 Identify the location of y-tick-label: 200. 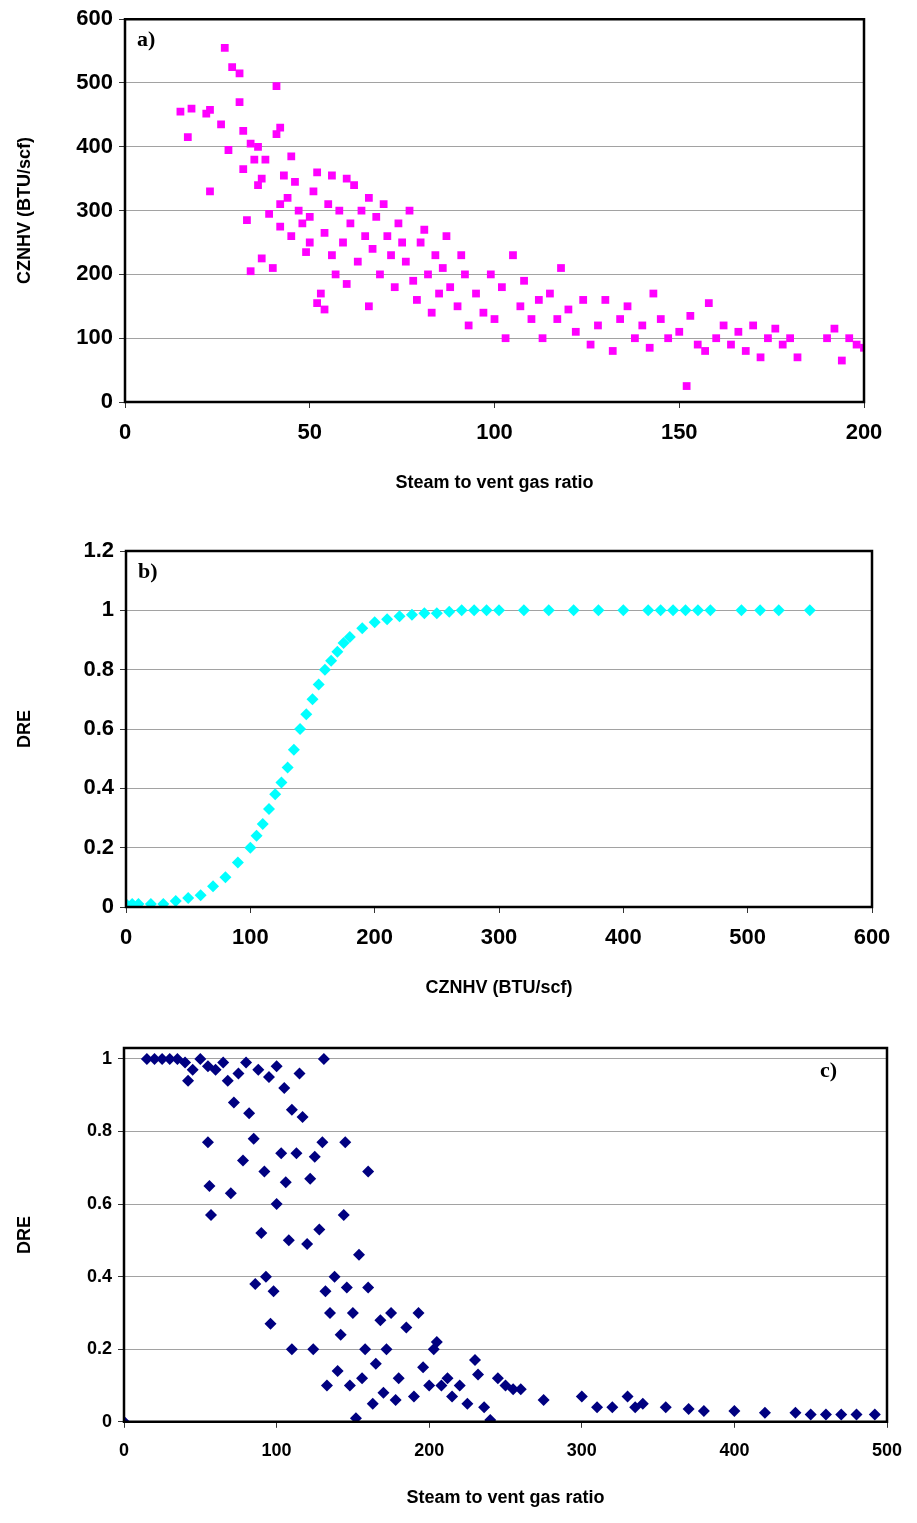
(94, 273).